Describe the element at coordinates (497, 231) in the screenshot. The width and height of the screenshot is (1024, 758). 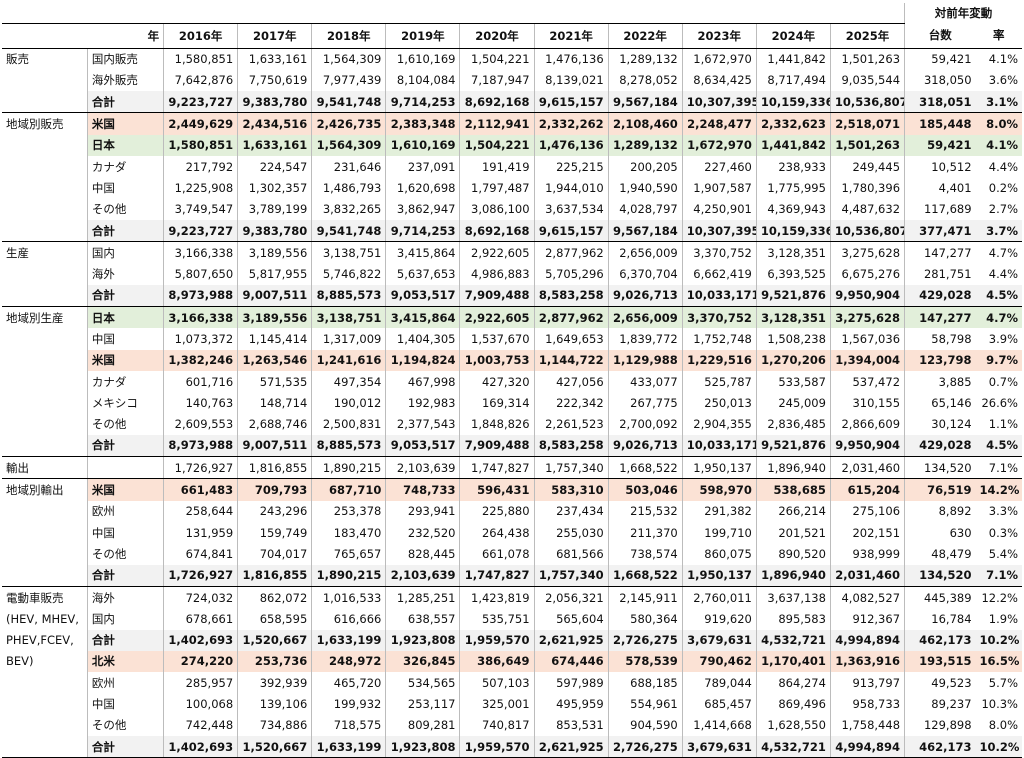
I see `value-cell: 8,692,168` at that location.